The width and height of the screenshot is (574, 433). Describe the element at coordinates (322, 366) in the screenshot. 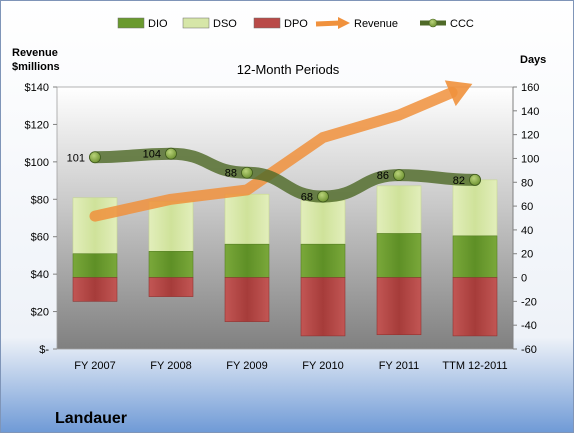

I see `x-tick-label: FY 2010` at that location.